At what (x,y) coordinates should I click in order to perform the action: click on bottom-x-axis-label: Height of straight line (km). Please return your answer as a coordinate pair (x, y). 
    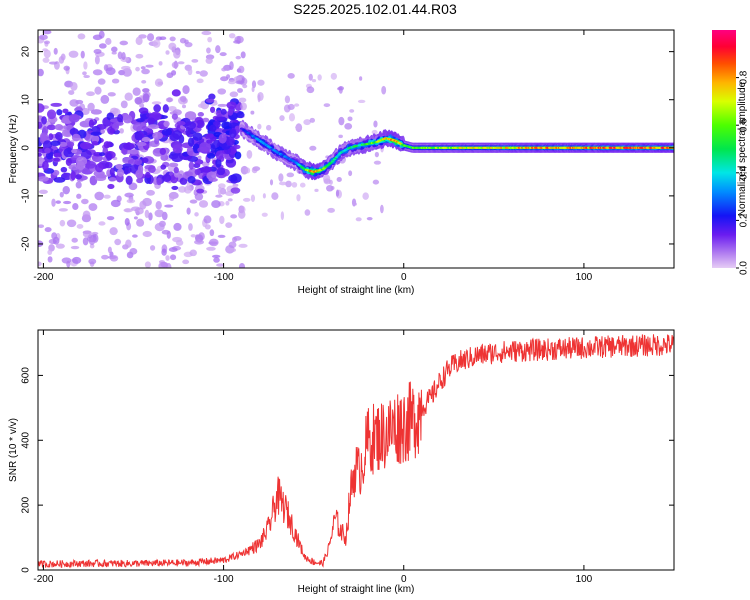
    Looking at the image, I should click on (356, 589).